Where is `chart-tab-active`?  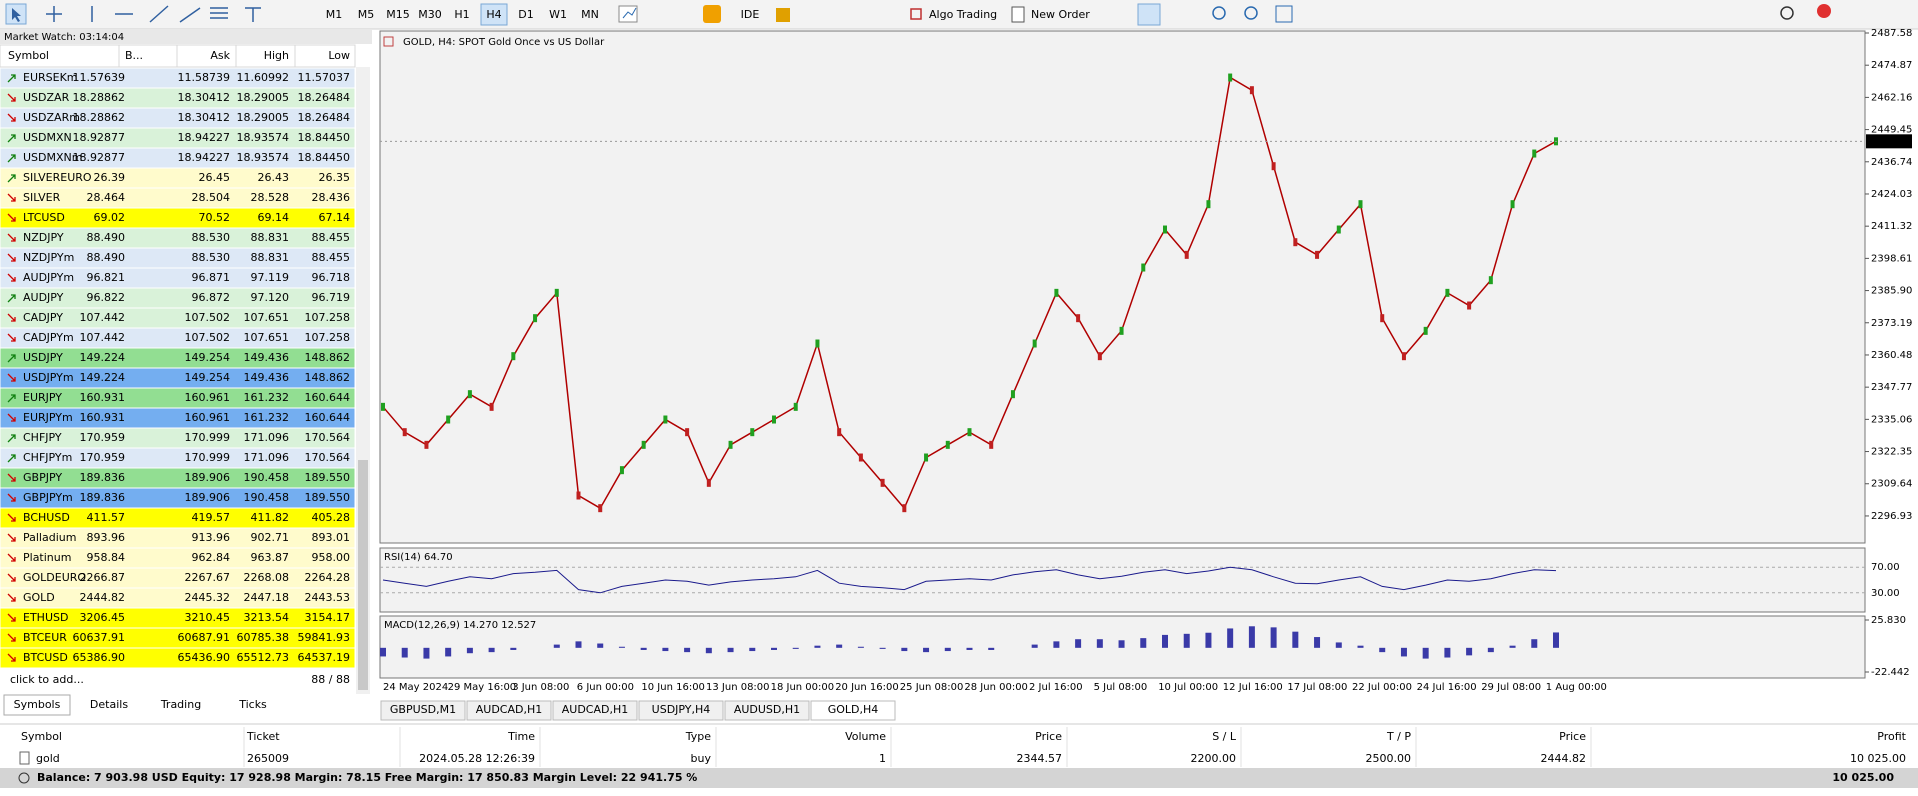
chart-tab-active is located at coordinates (853, 710).